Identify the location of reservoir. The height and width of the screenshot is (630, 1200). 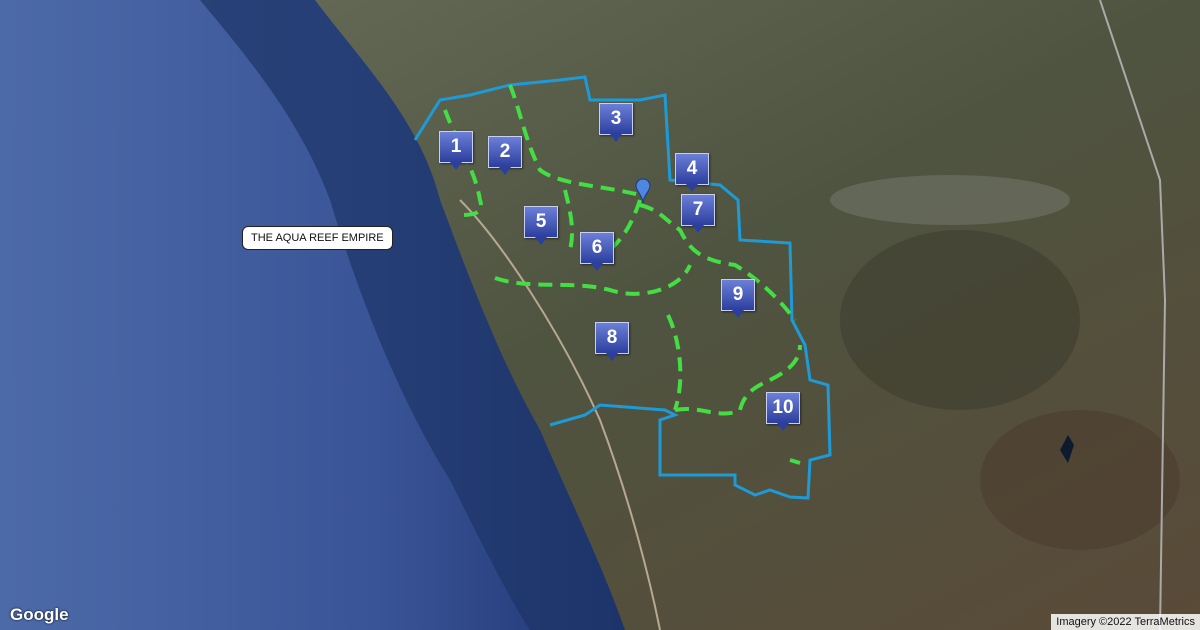
(1067, 449).